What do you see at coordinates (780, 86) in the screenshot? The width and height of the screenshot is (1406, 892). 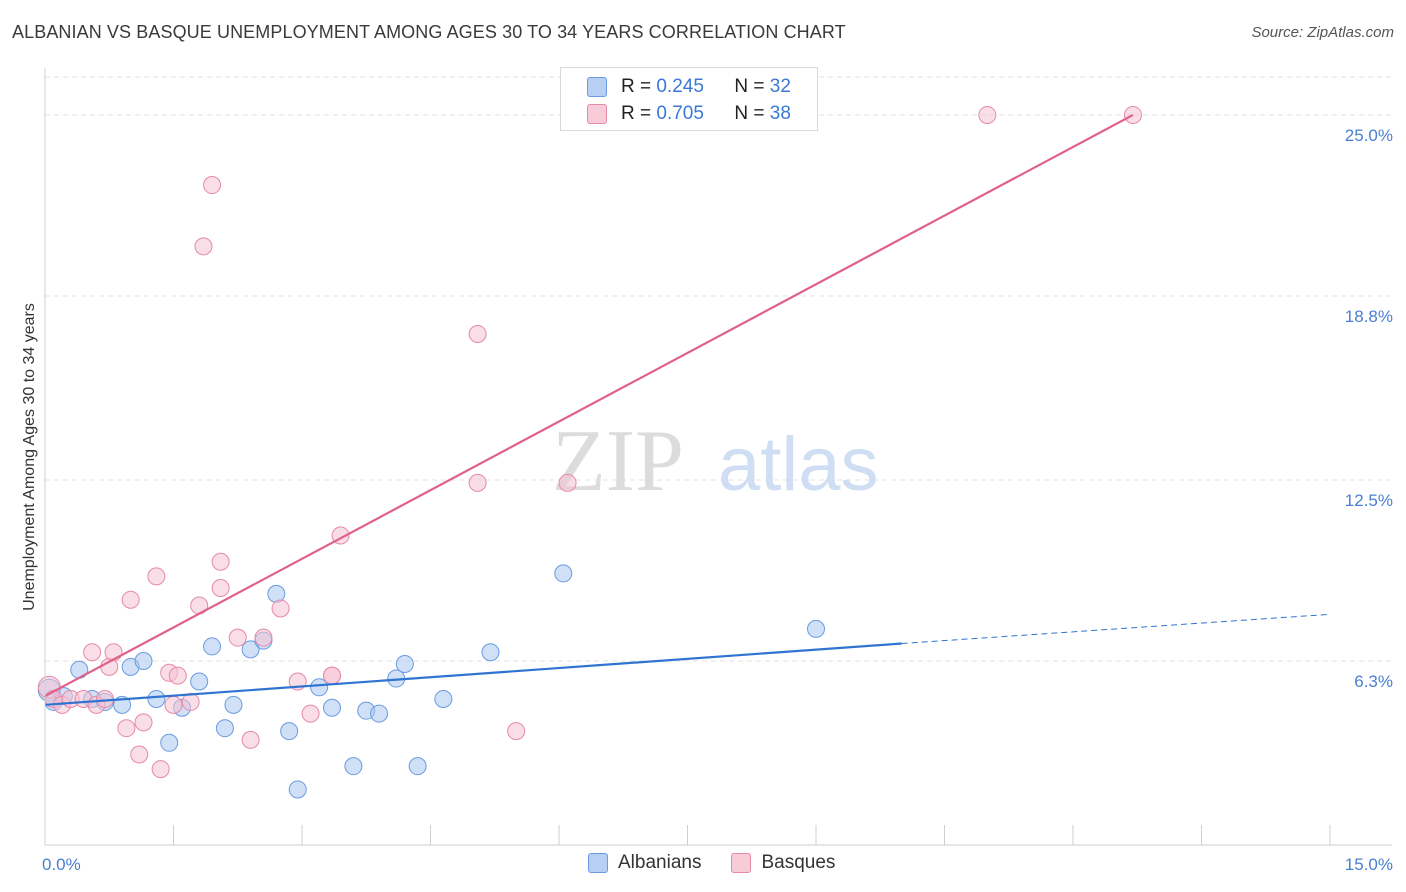 I see `albanians-n-value: 32` at bounding box center [780, 86].